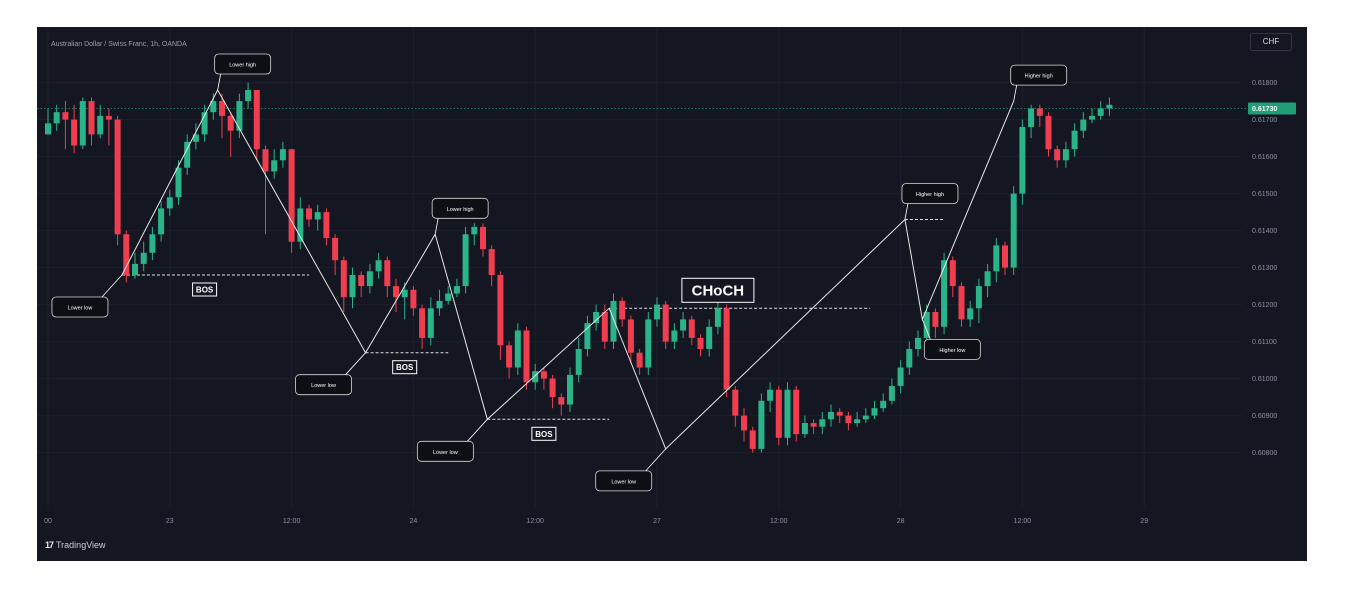 The height and width of the screenshot is (591, 1346). What do you see at coordinates (1264, 231) in the screenshot?
I see `price-tick-label: 0.61400` at bounding box center [1264, 231].